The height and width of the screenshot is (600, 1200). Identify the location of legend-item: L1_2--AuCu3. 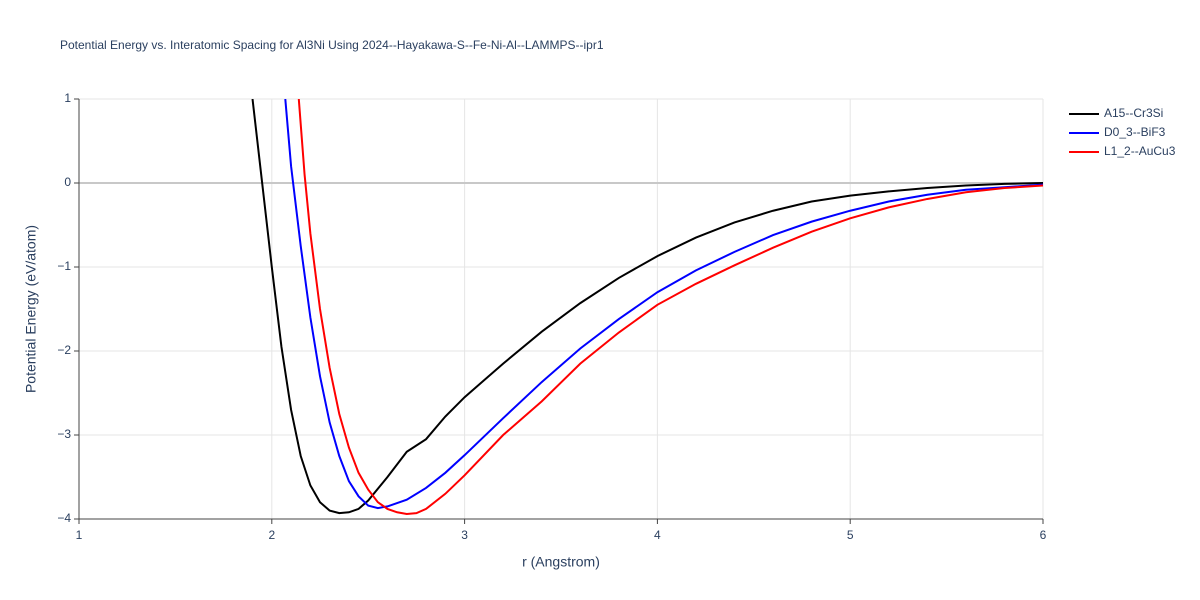
(1122, 151).